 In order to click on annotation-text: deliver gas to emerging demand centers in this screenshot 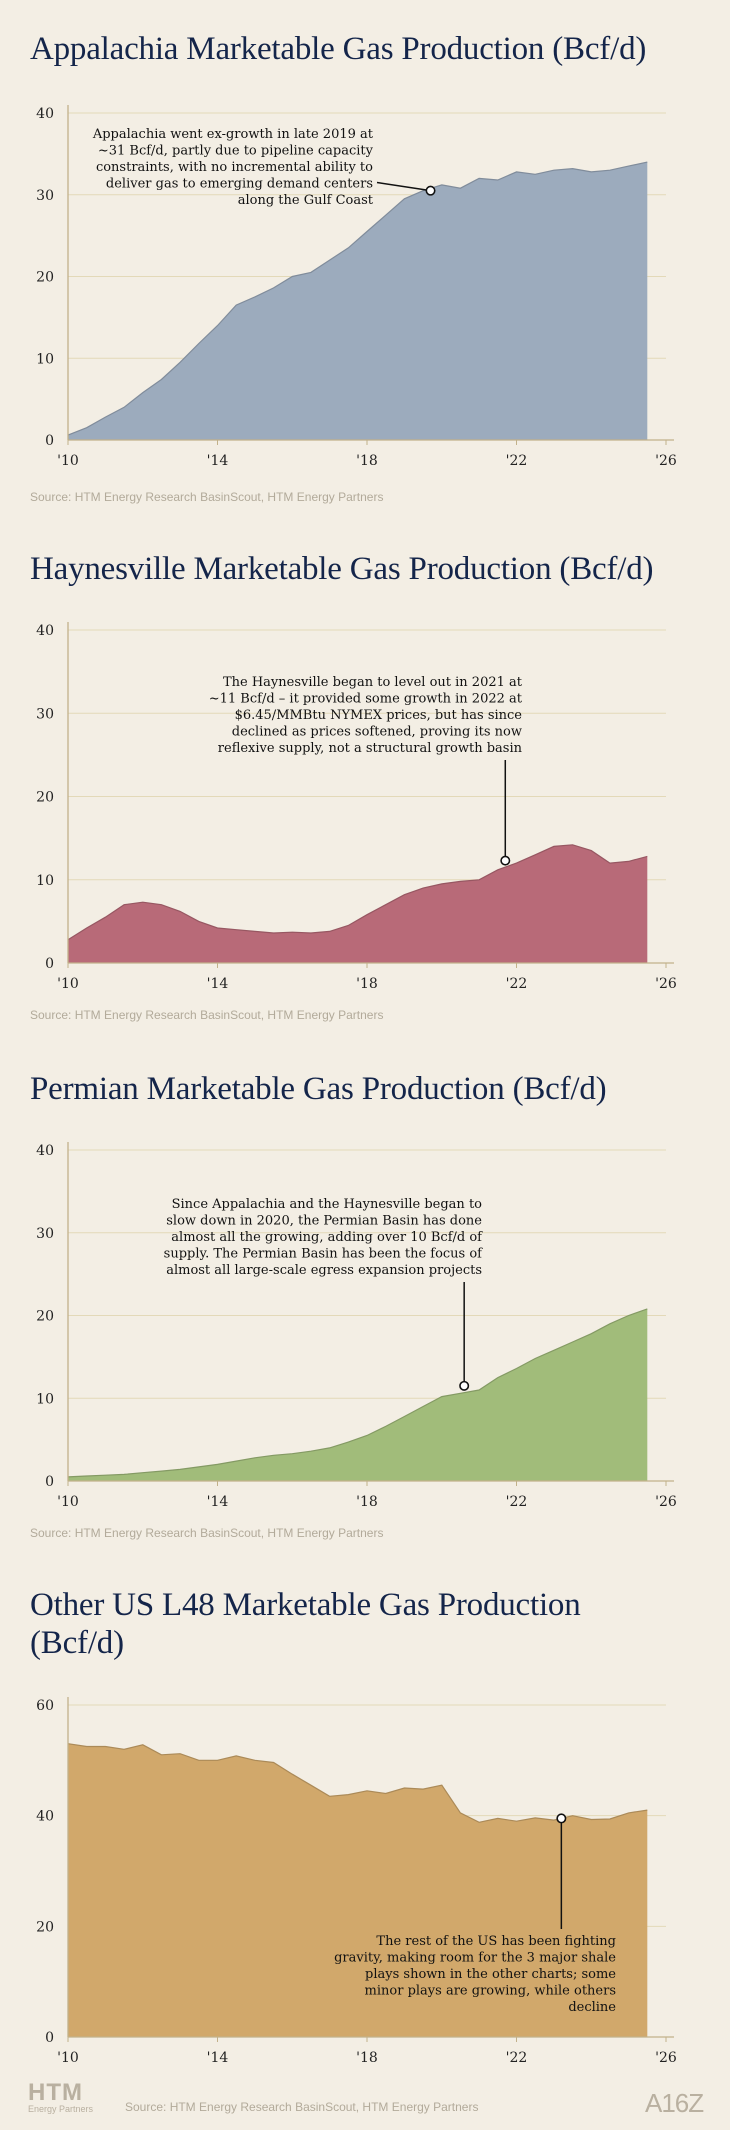, I will do `click(239, 184)`.